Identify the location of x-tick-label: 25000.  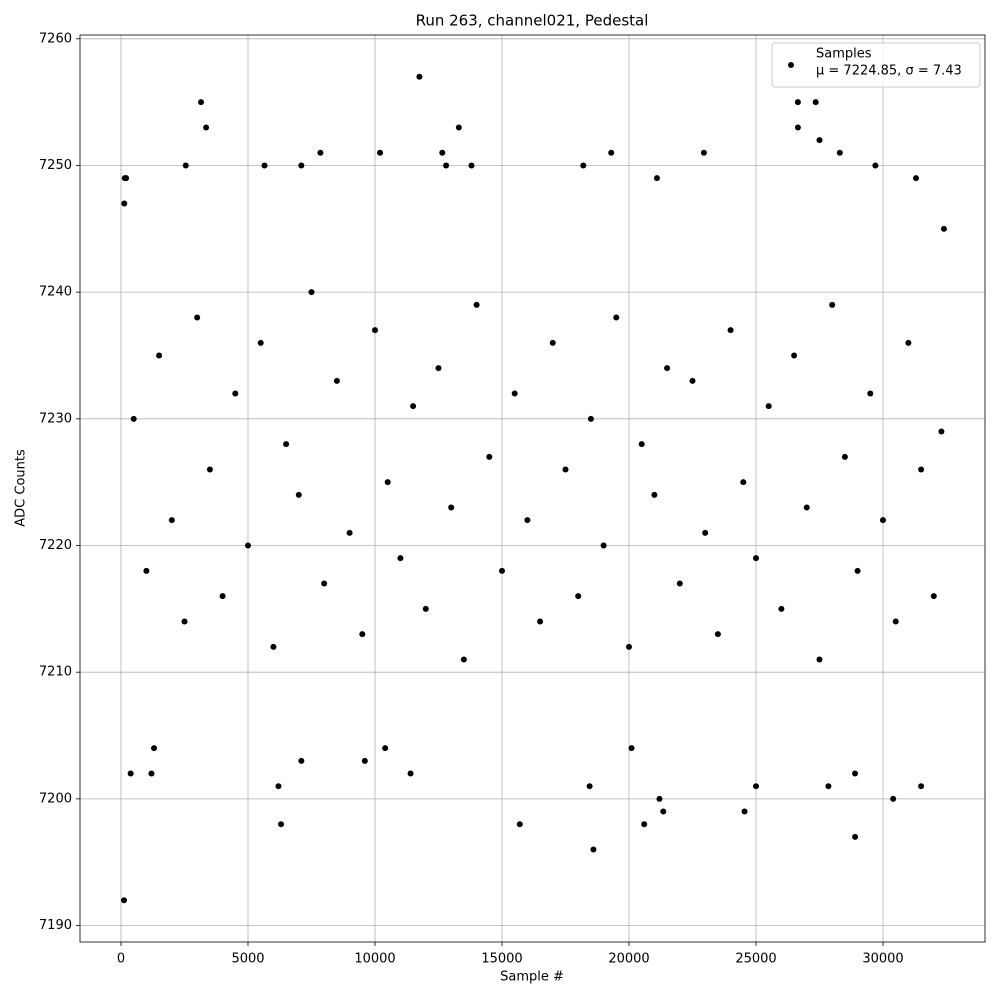
(755, 959).